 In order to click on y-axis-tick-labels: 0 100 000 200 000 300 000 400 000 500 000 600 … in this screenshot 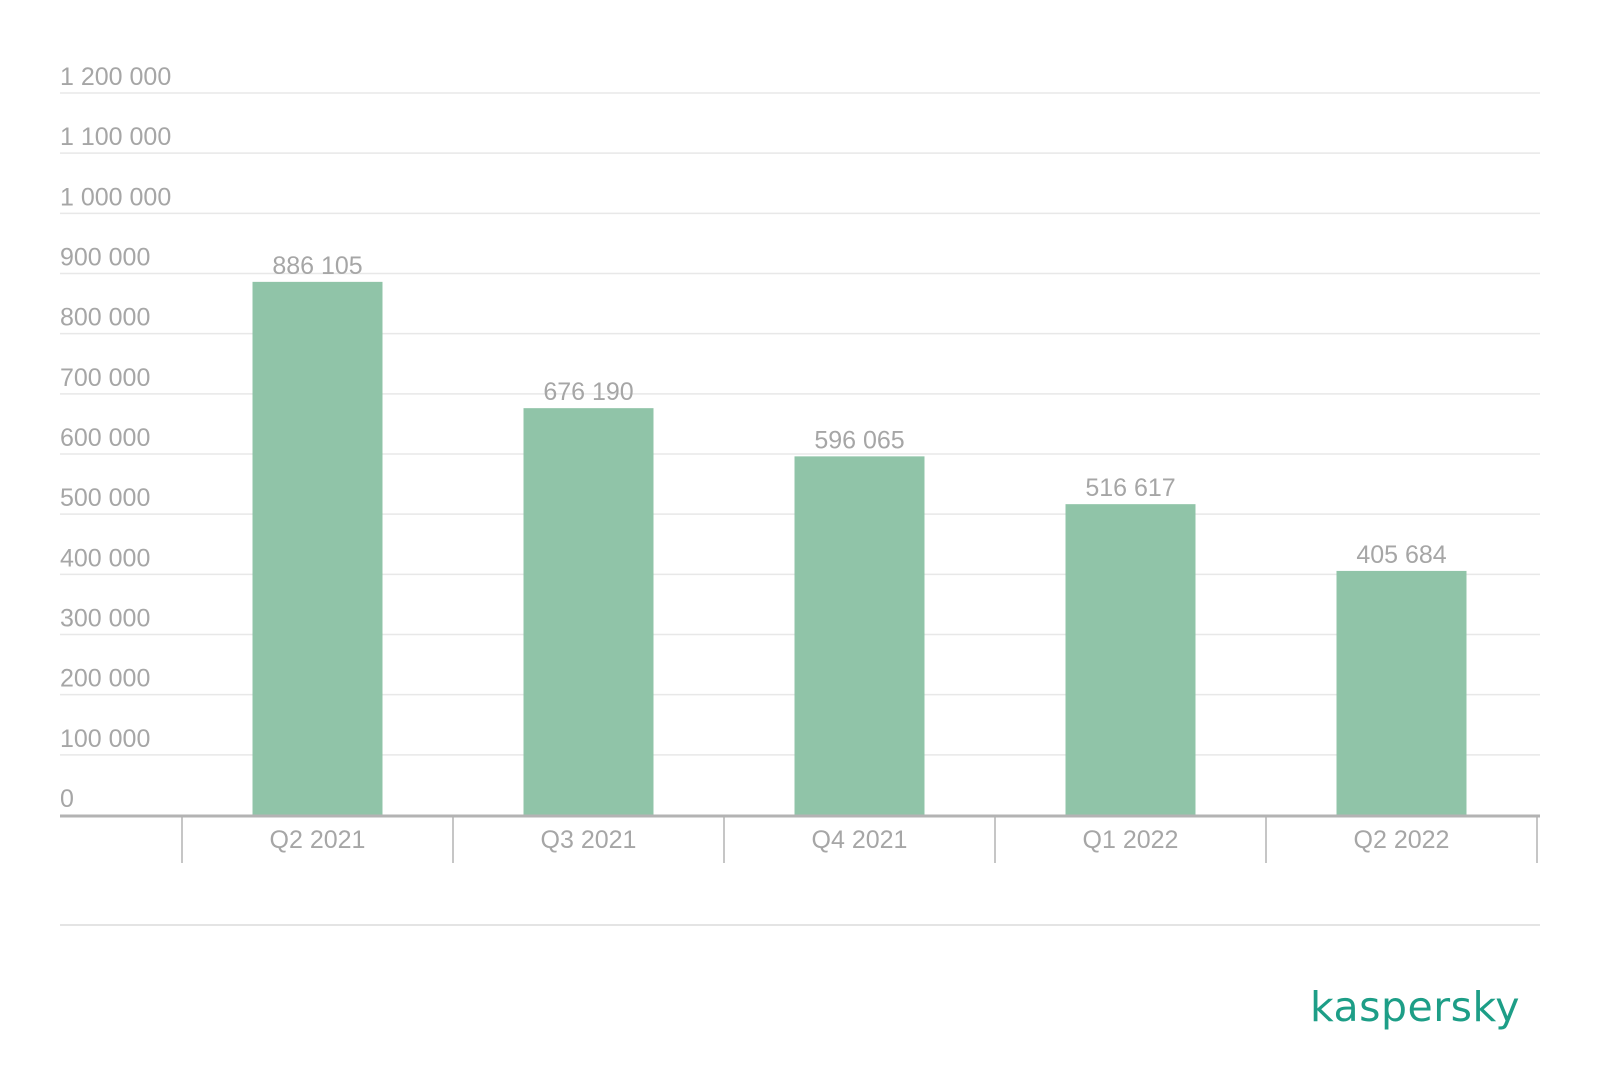, I will do `click(115, 438)`.